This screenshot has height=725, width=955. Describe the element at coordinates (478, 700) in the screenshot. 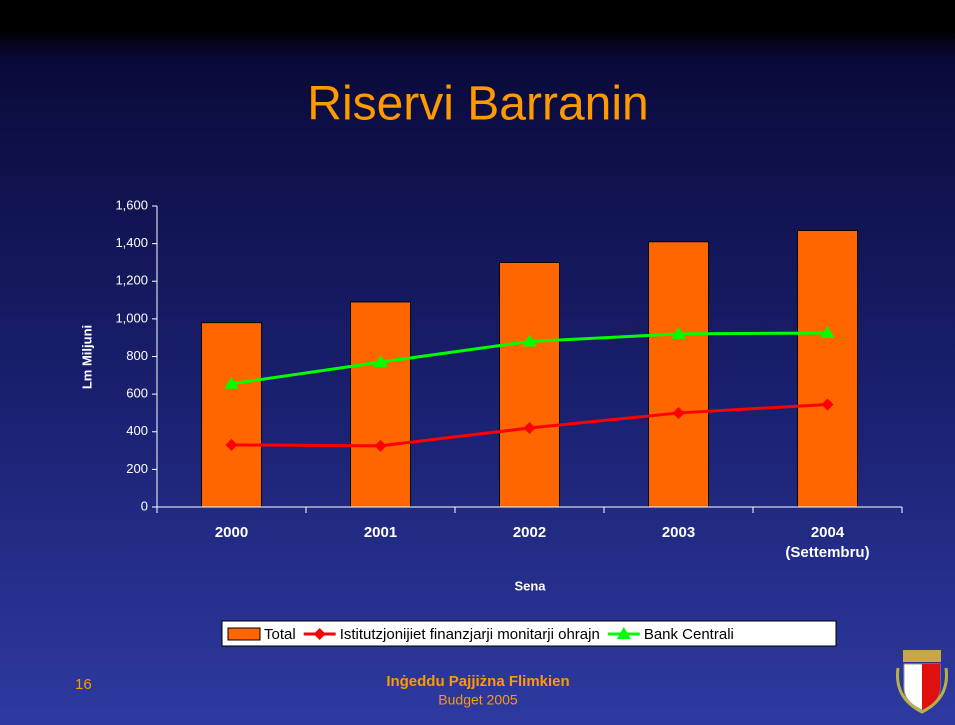

I see `footer-line2: Budget 2005` at that location.